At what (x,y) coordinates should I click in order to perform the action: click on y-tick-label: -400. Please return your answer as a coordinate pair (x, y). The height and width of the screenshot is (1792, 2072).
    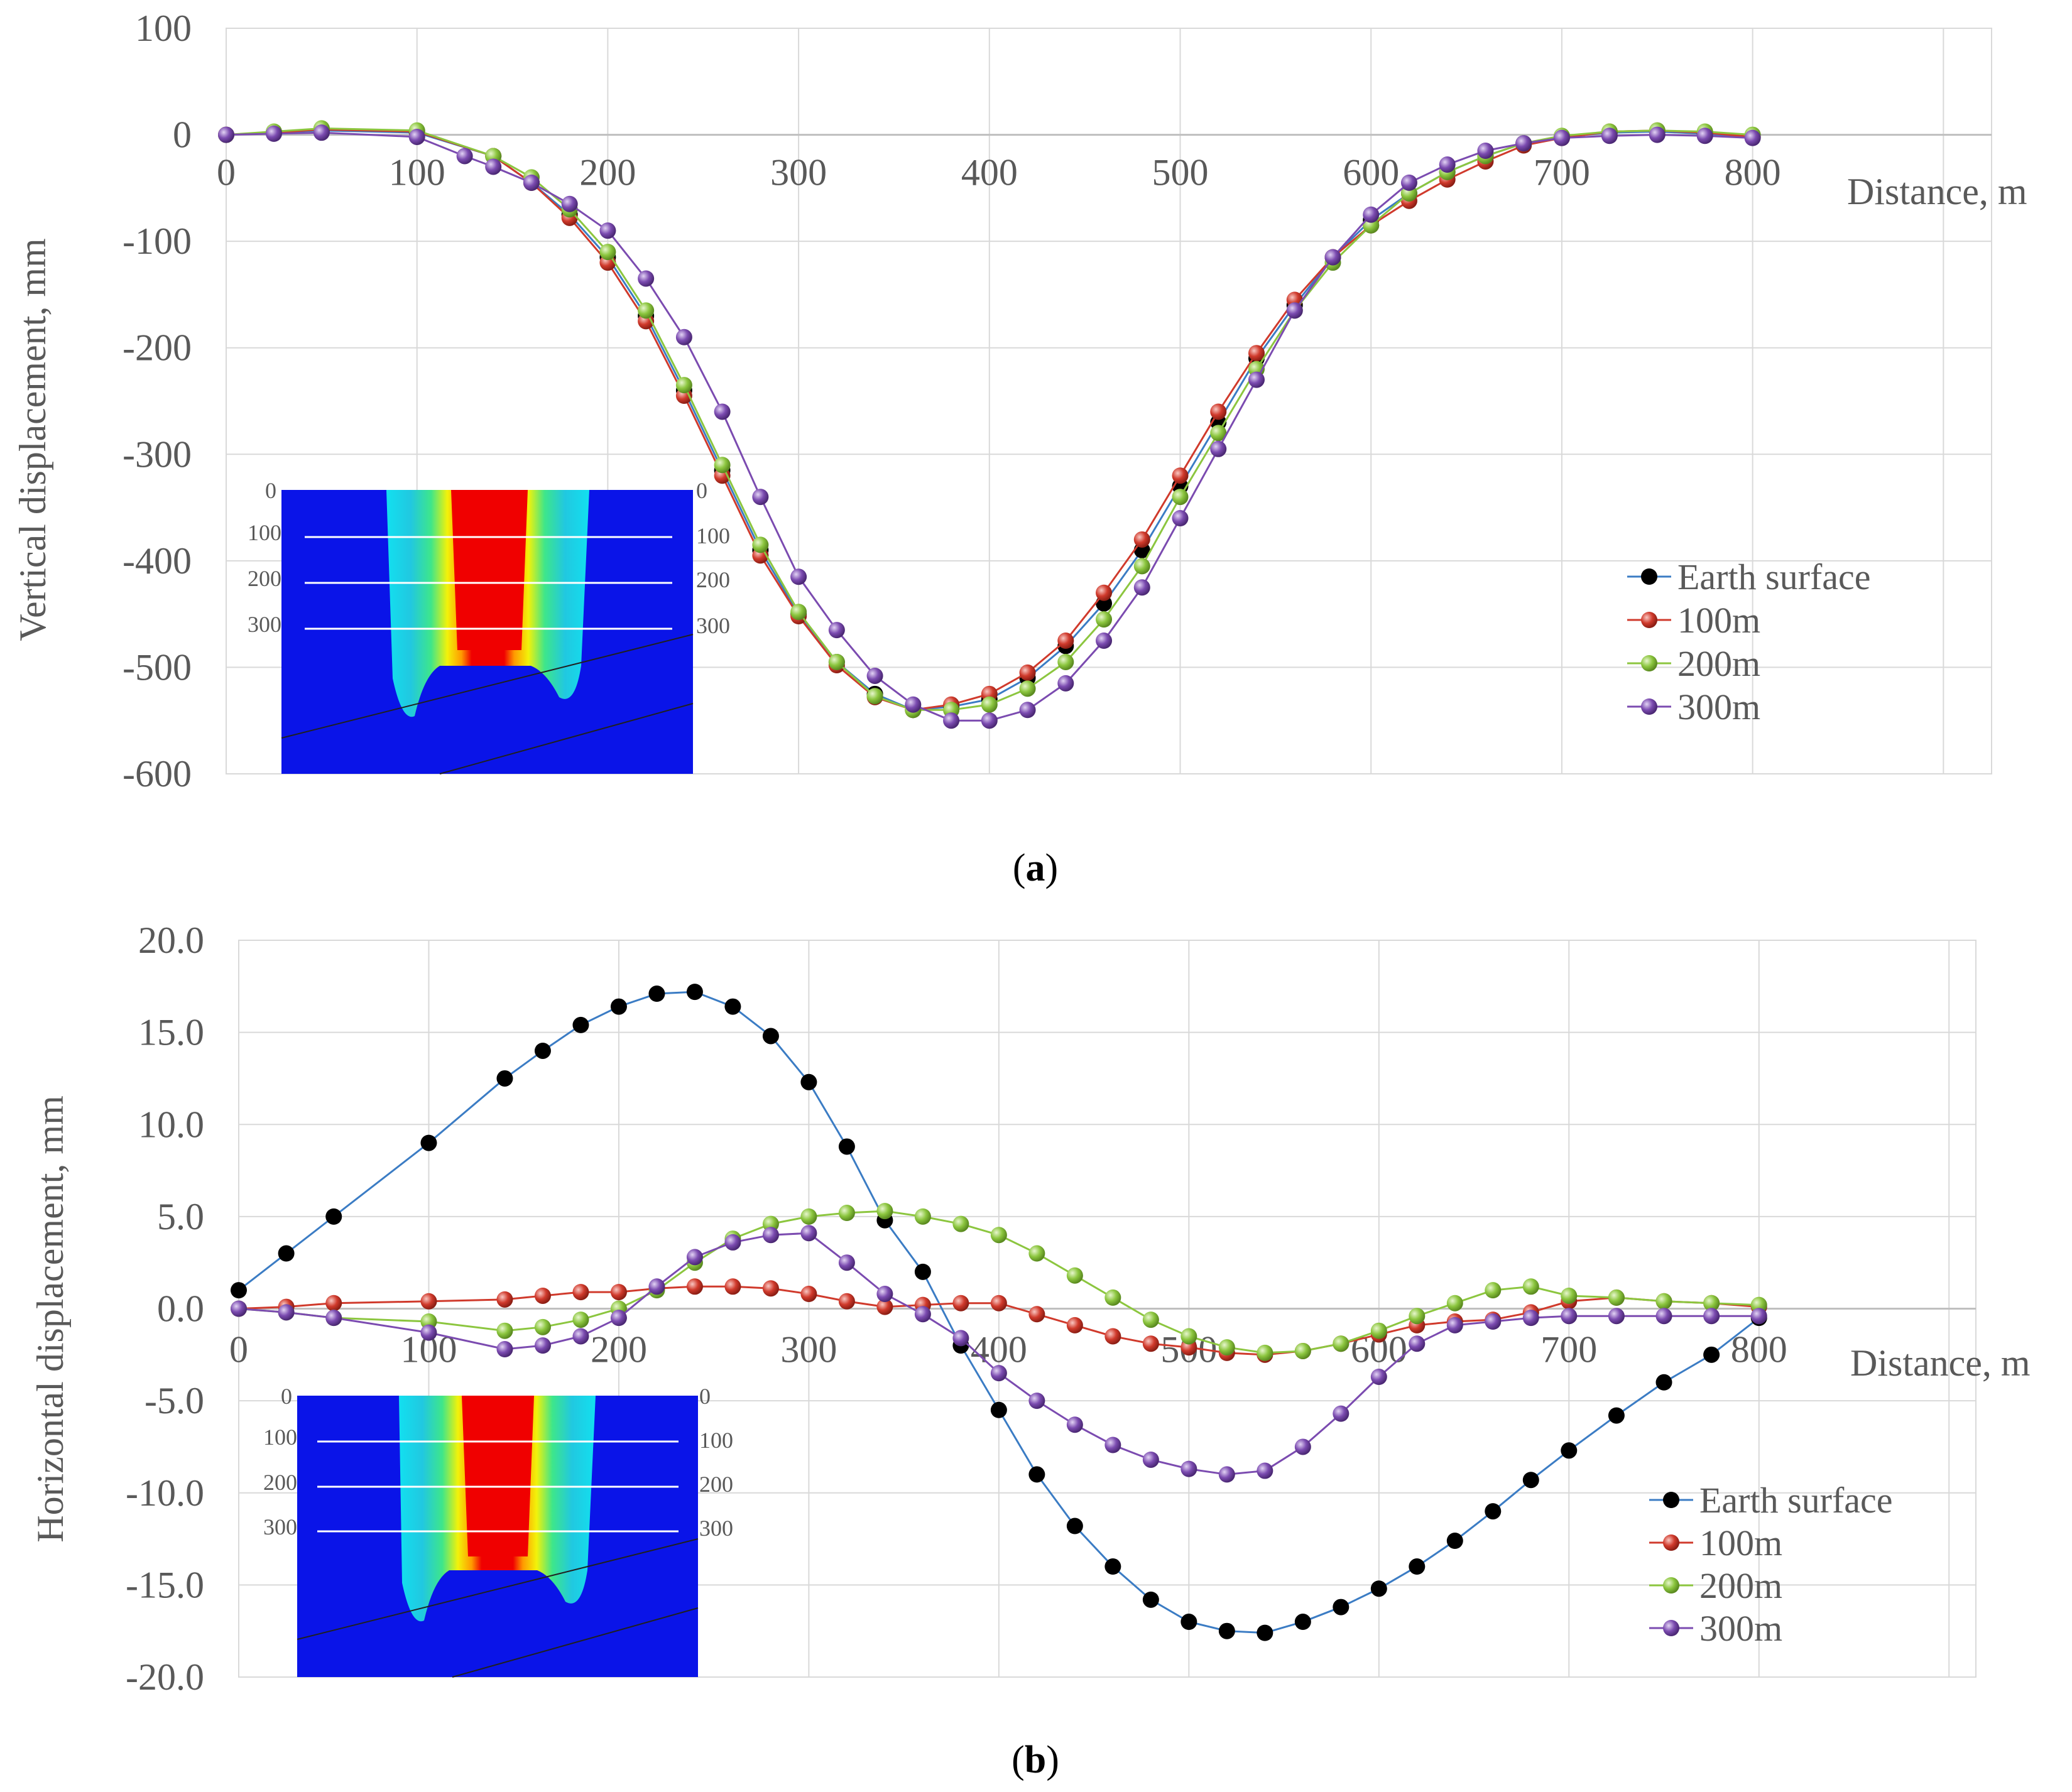
    Looking at the image, I should click on (157, 561).